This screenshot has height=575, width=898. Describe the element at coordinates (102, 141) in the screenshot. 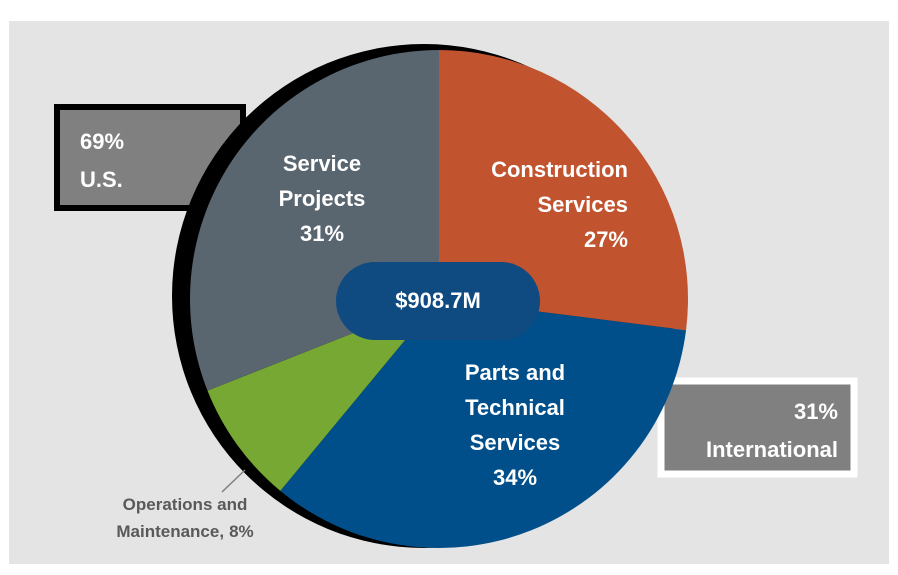

I see `us-share: 69%` at that location.